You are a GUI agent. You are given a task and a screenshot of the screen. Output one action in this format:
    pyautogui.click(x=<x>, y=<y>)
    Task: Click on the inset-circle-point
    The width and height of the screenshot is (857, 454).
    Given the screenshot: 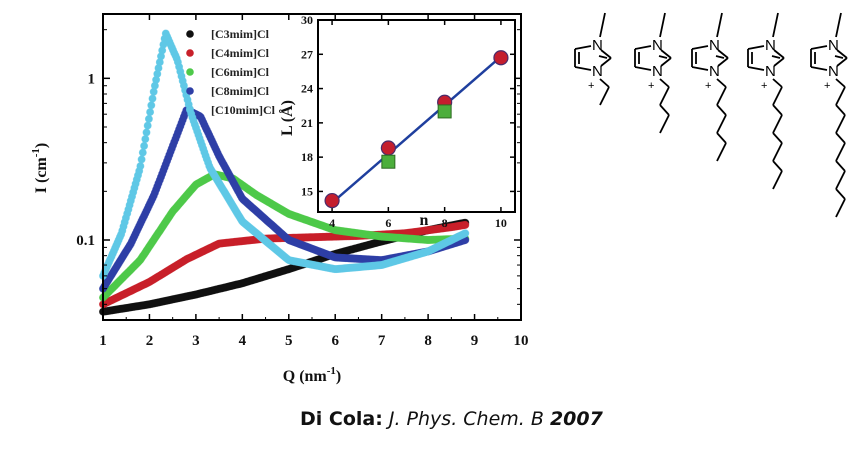 What is the action you would take?
    pyautogui.click(x=332, y=200)
    